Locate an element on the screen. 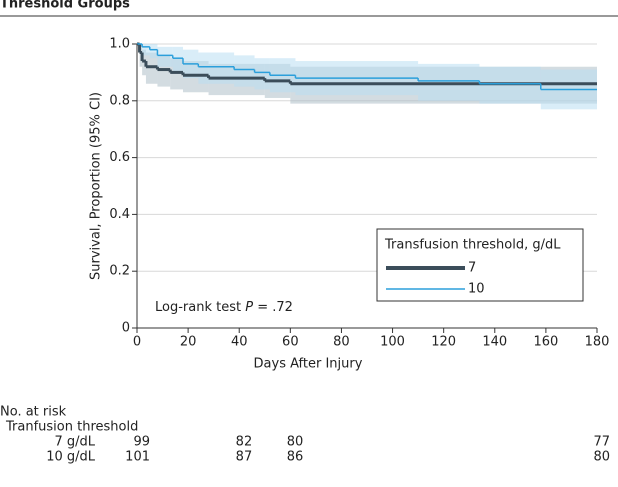  x-tick-label: 120 is located at coordinates (443, 342).